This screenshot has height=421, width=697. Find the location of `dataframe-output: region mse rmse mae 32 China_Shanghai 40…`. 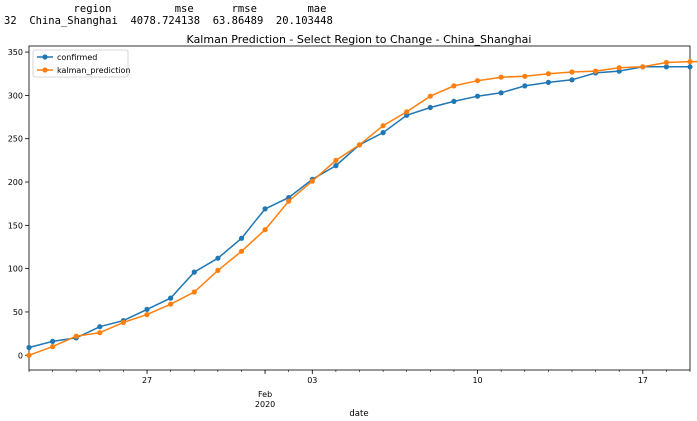

dataframe-output: region mse rmse mae 32 China_Shanghai 40… is located at coordinates (168, 15).